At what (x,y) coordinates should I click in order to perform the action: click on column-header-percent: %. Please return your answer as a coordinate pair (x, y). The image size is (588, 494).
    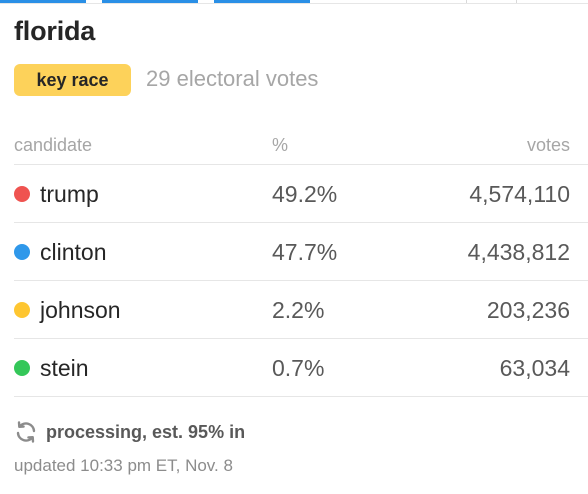
    Looking at the image, I should click on (280, 145).